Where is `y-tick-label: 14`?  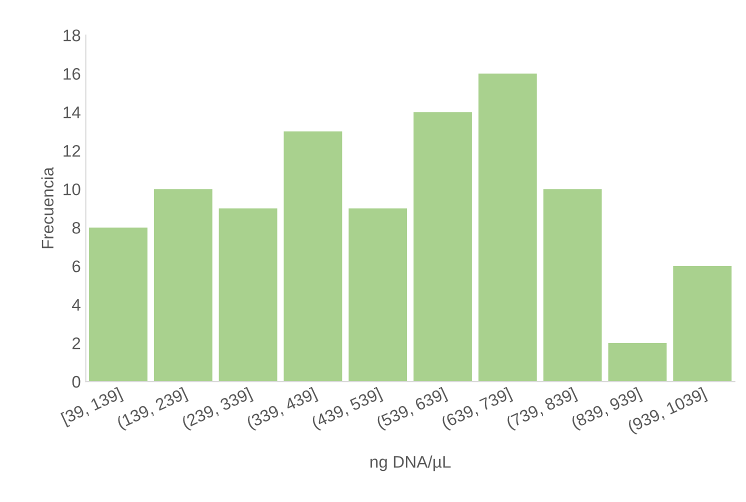 y-tick-label: 14 is located at coordinates (72, 112).